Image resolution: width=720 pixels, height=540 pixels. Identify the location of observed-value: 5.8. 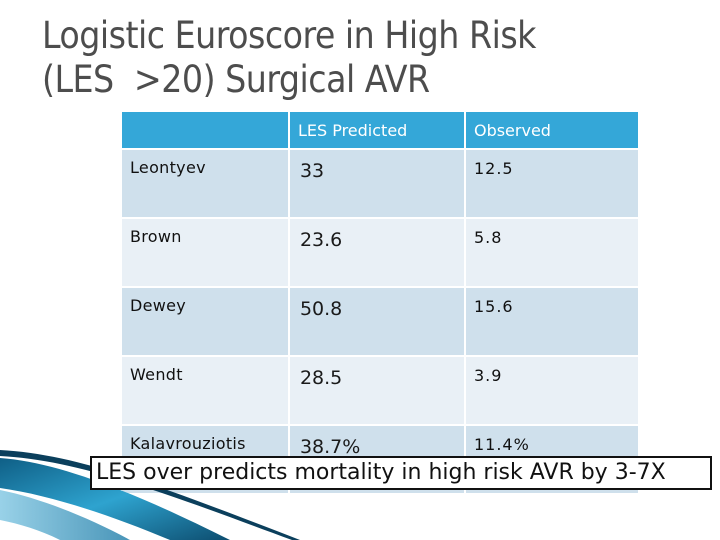
(552, 253).